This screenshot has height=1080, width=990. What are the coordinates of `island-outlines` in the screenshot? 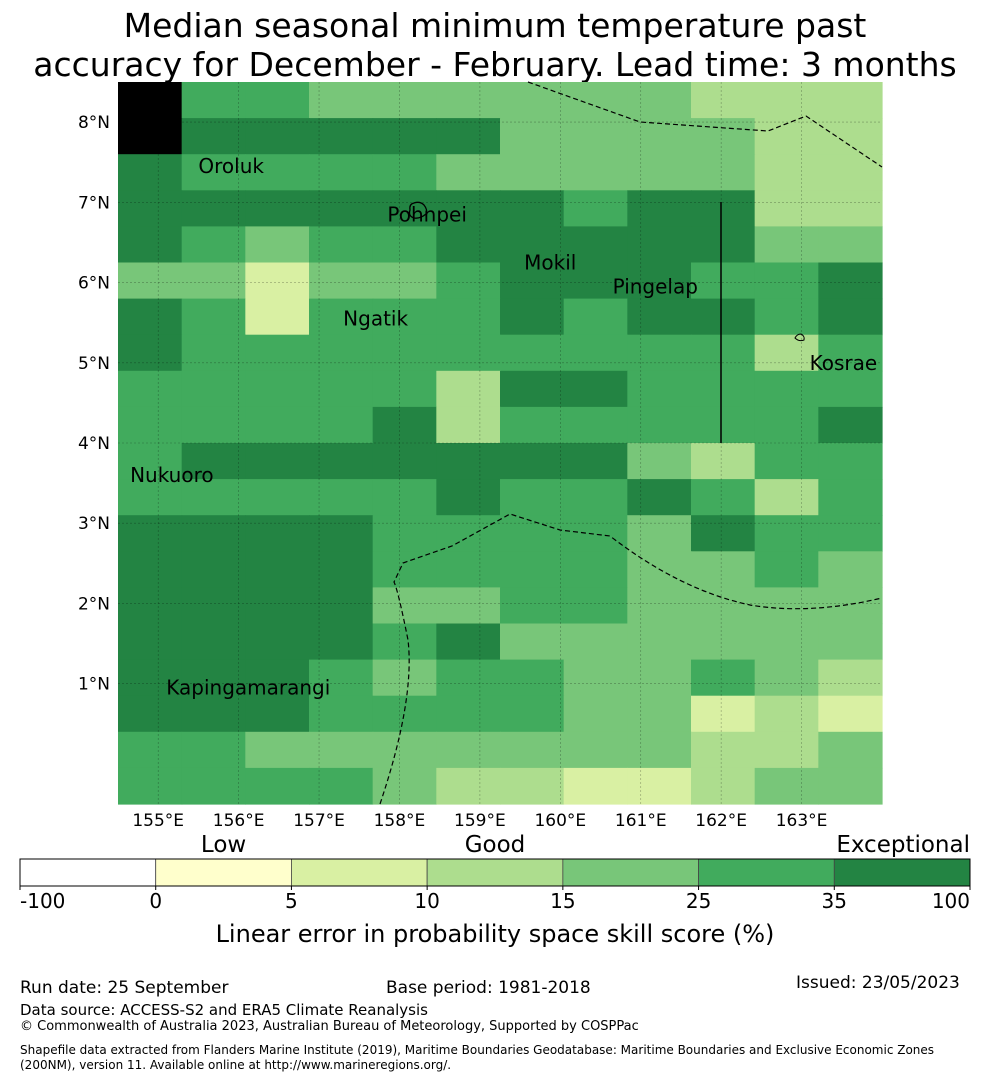 It's located at (606, 271).